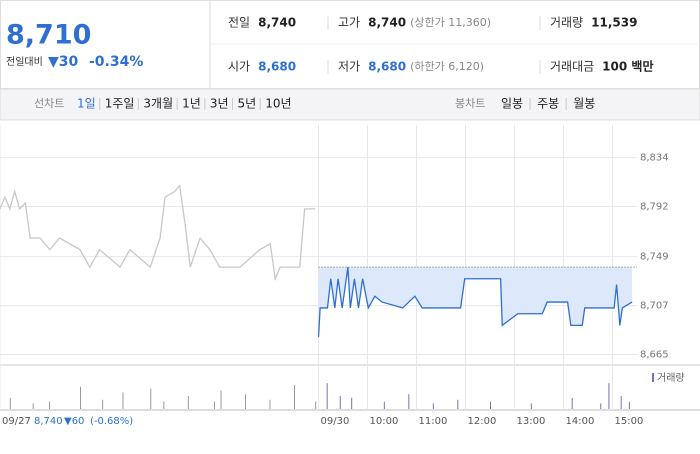  I want to click on y-tick-label: 8,792, so click(654, 207).